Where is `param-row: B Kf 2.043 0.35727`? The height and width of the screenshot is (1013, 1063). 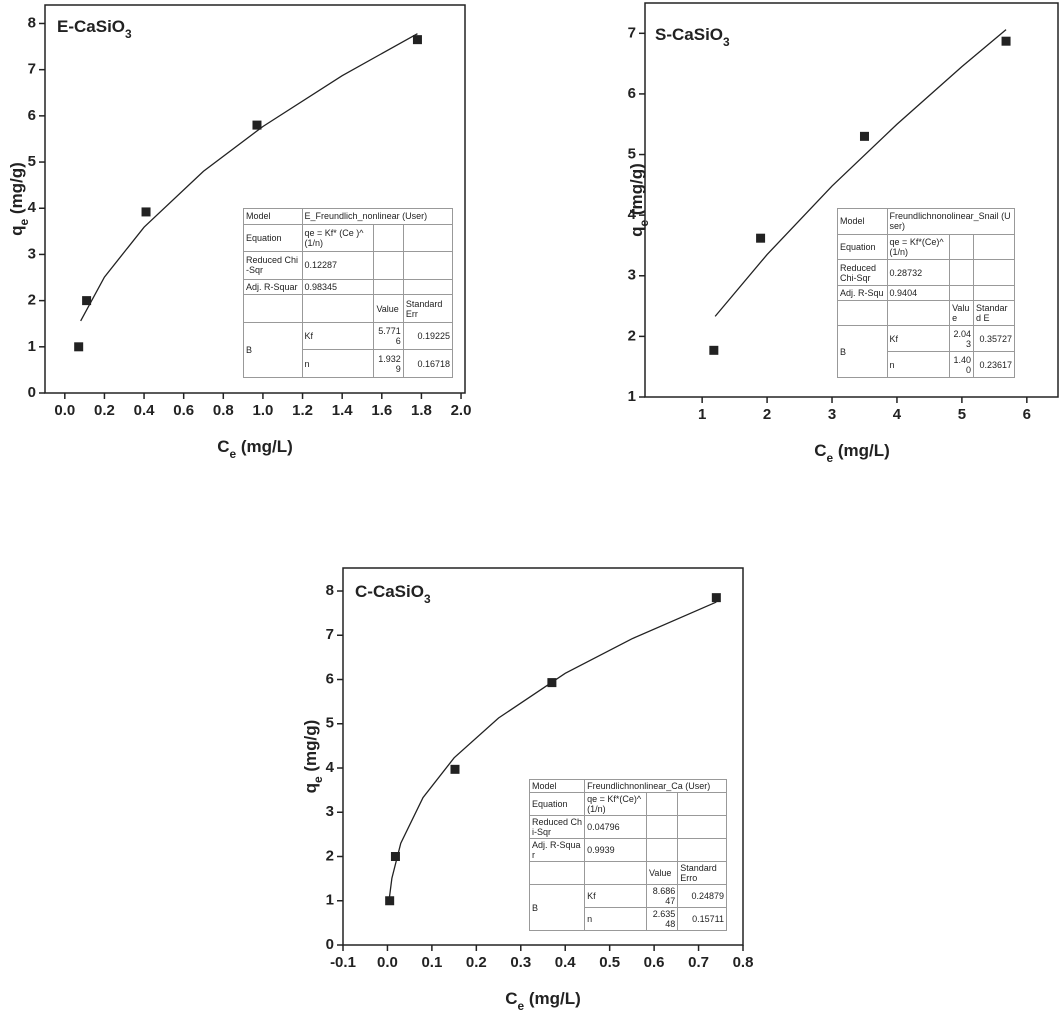
param-row: B Kf 2.043 0.35727 is located at coordinates (926, 351).